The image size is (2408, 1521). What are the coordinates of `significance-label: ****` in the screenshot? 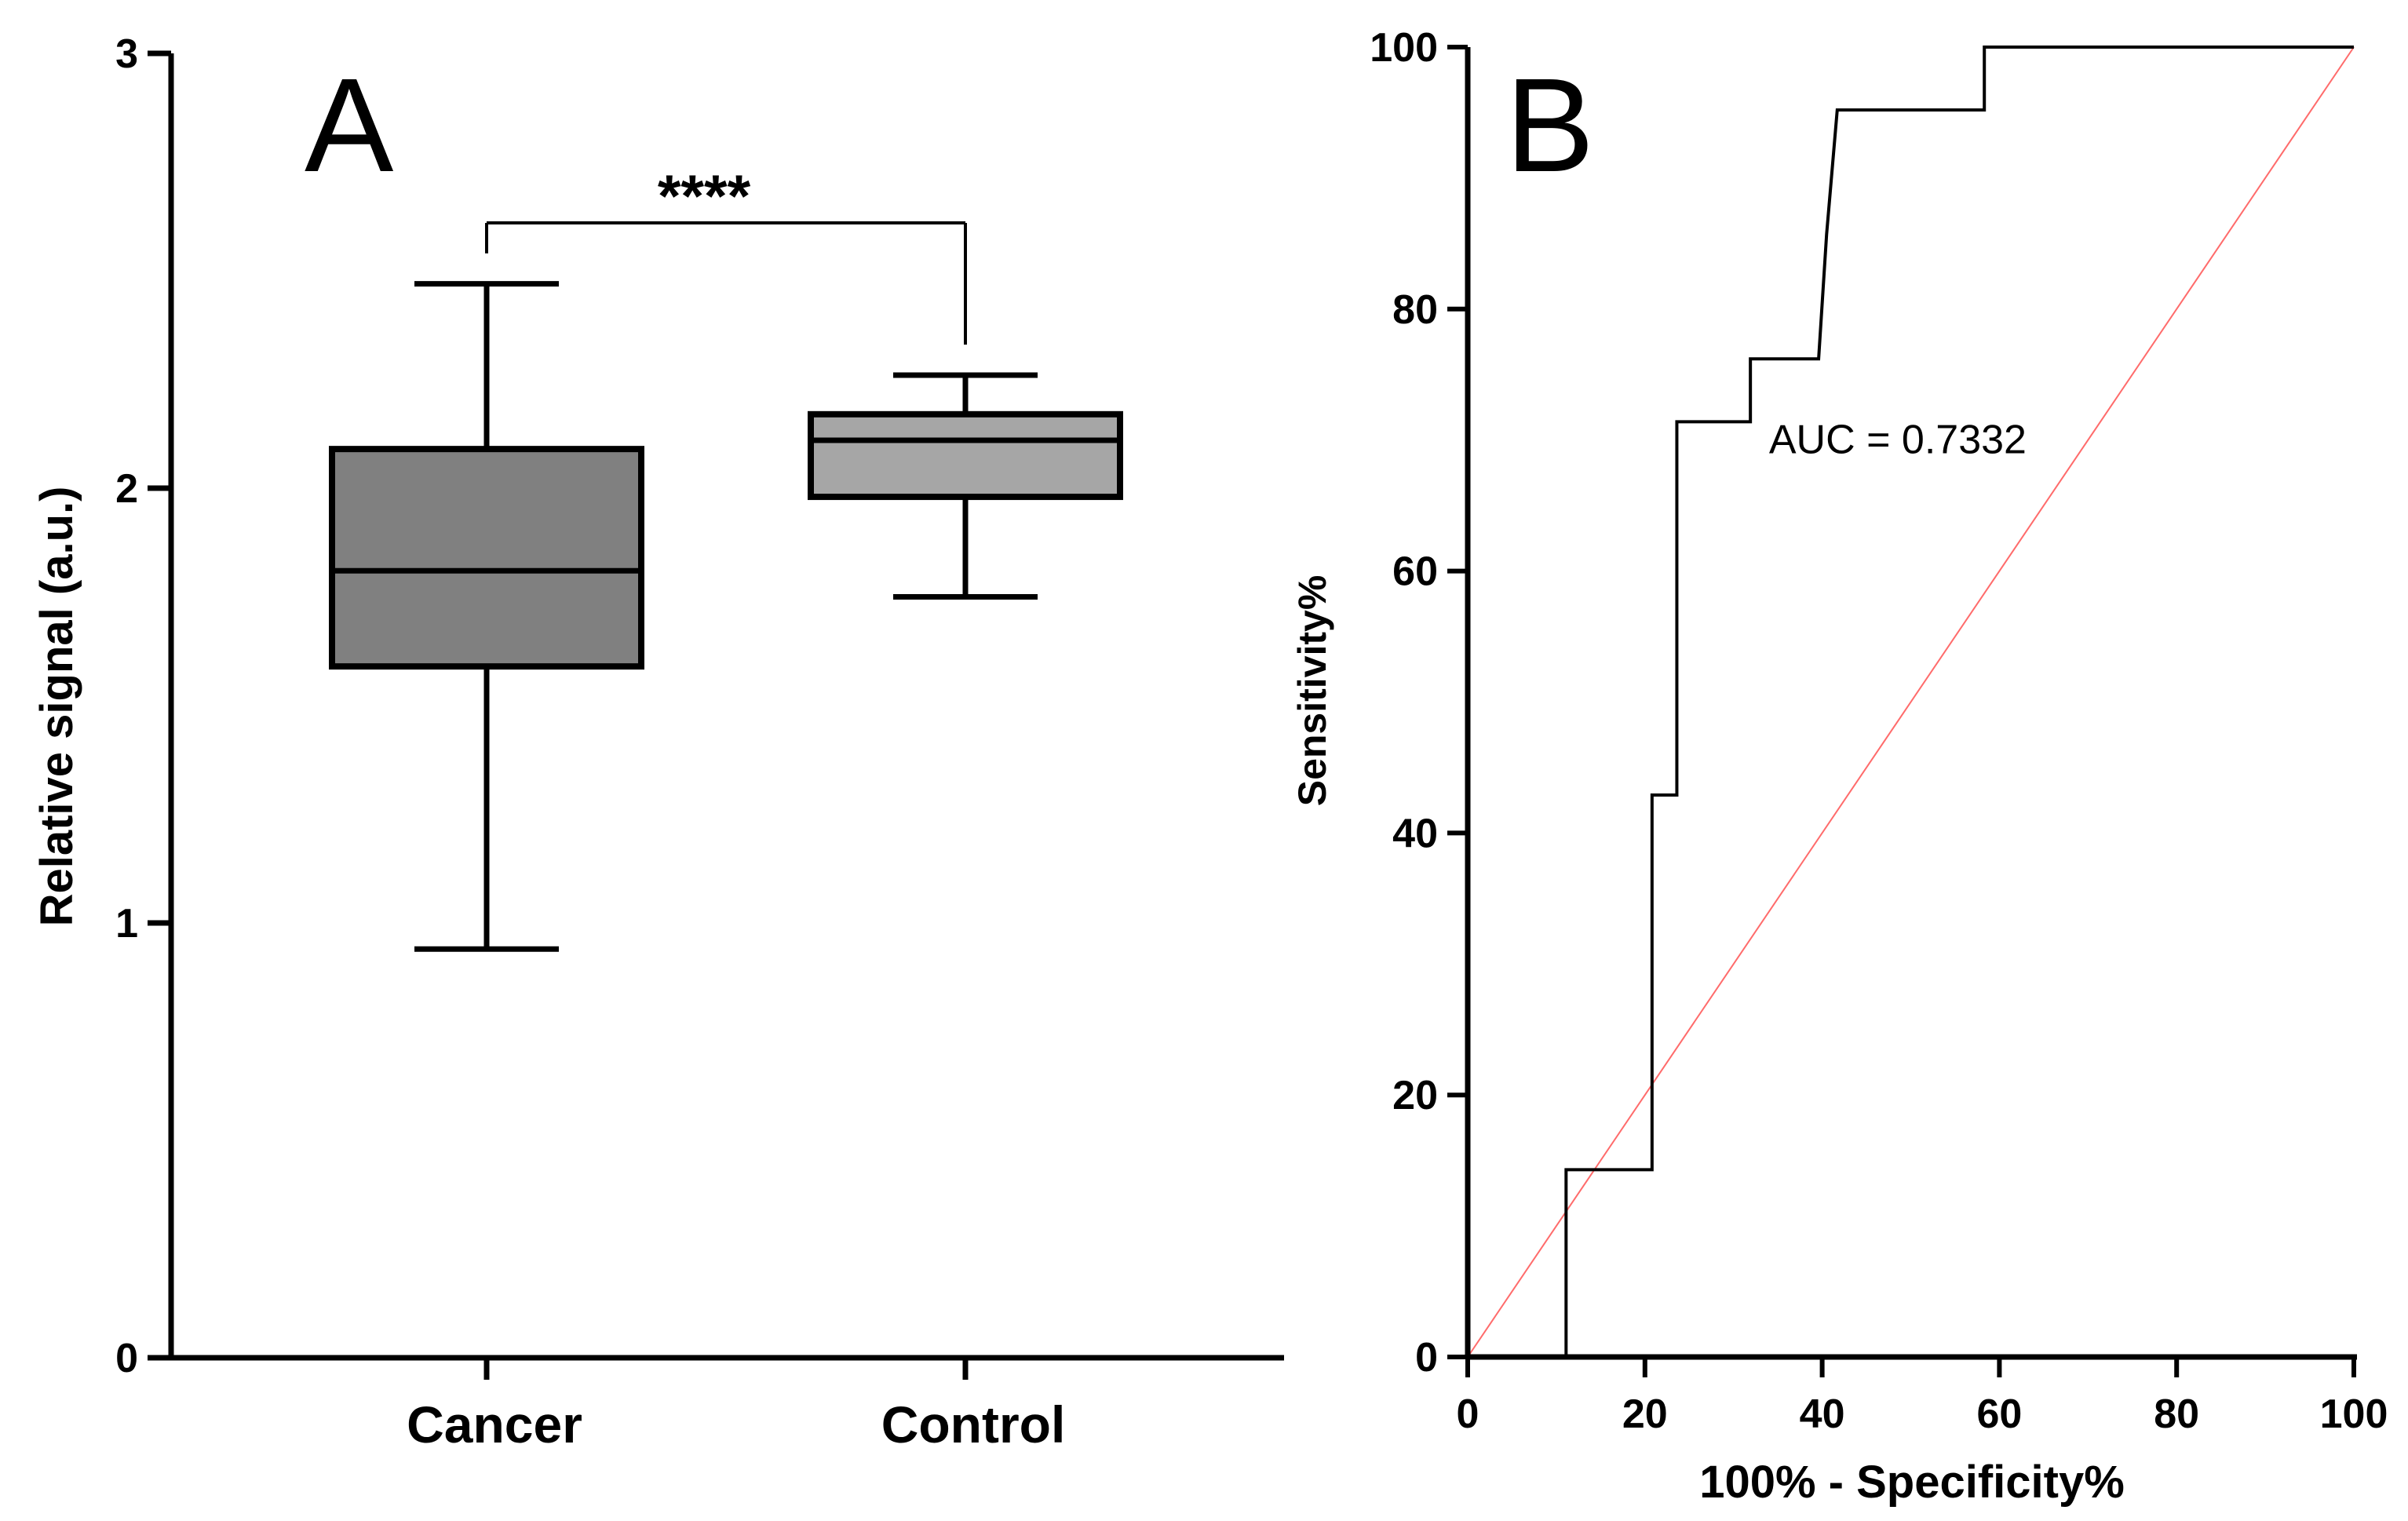 It's located at (704, 196).